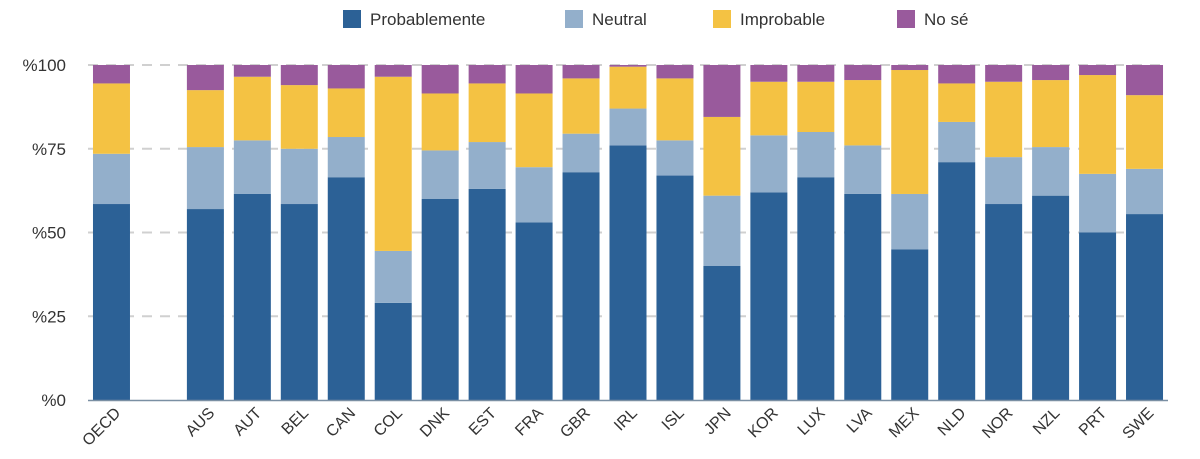  Describe the element at coordinates (619, 19) in the screenshot. I see `legend-label: Neutral` at that location.